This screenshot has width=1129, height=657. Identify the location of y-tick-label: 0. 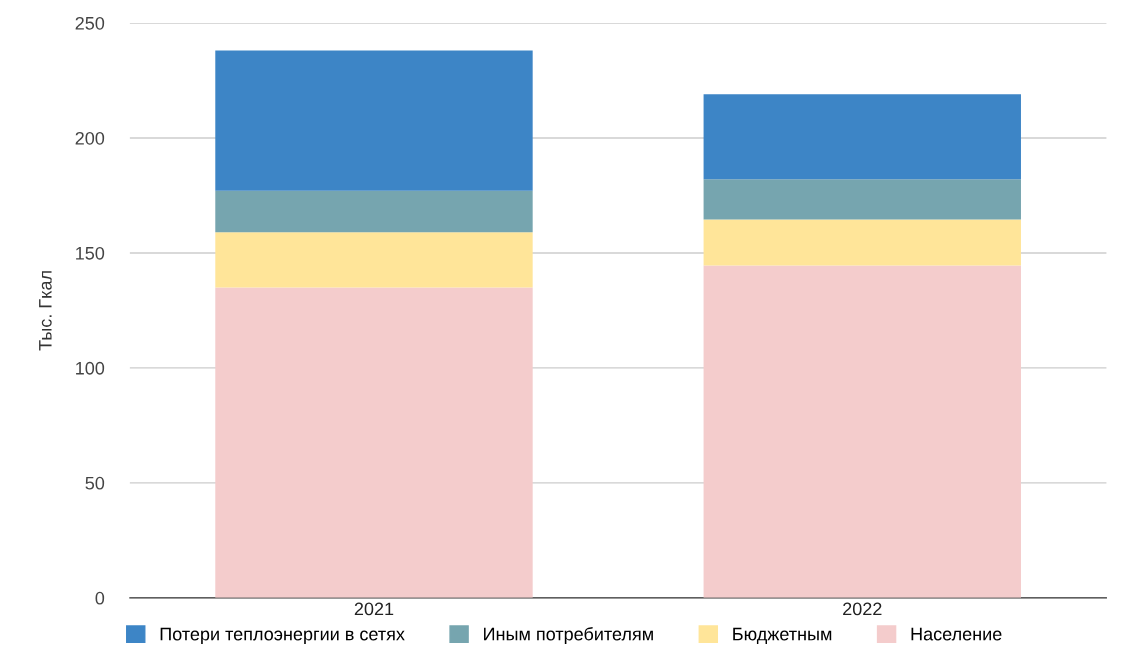
(100, 598).